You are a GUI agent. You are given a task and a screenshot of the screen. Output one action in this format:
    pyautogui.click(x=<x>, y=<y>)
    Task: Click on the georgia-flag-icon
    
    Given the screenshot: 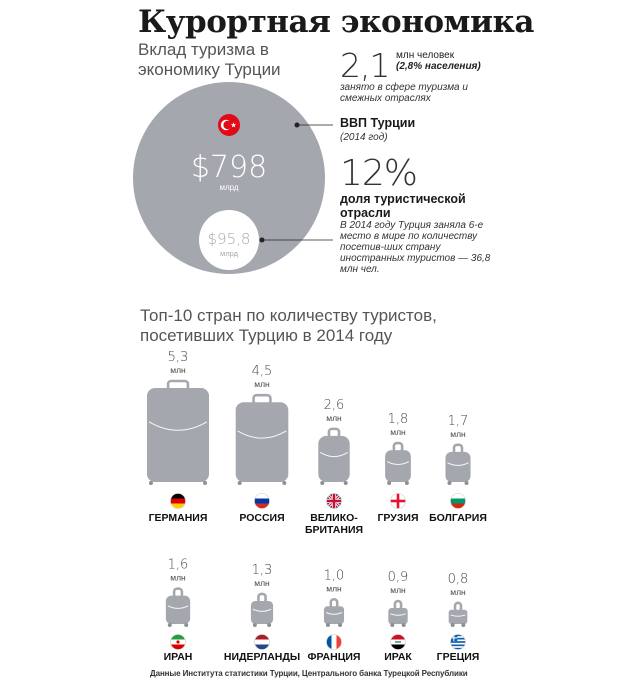 What is the action you would take?
    pyautogui.click(x=398, y=501)
    